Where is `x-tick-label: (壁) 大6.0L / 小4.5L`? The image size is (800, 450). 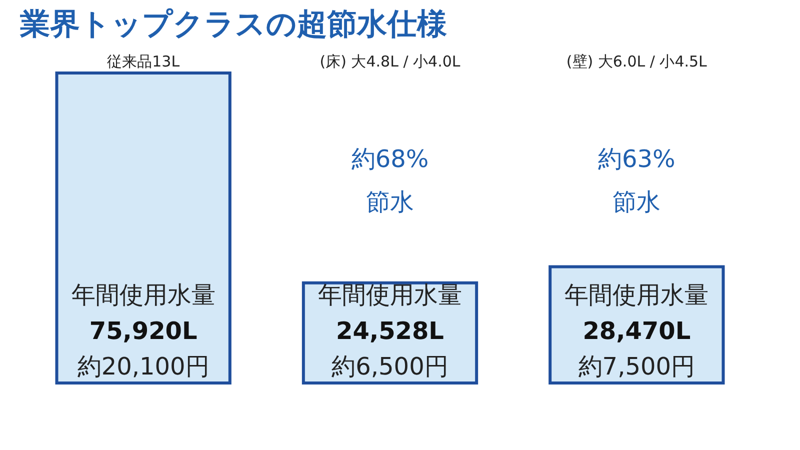
x-tick-label: (壁) 大6.0L / 小4.5L is located at coordinates (637, 61).